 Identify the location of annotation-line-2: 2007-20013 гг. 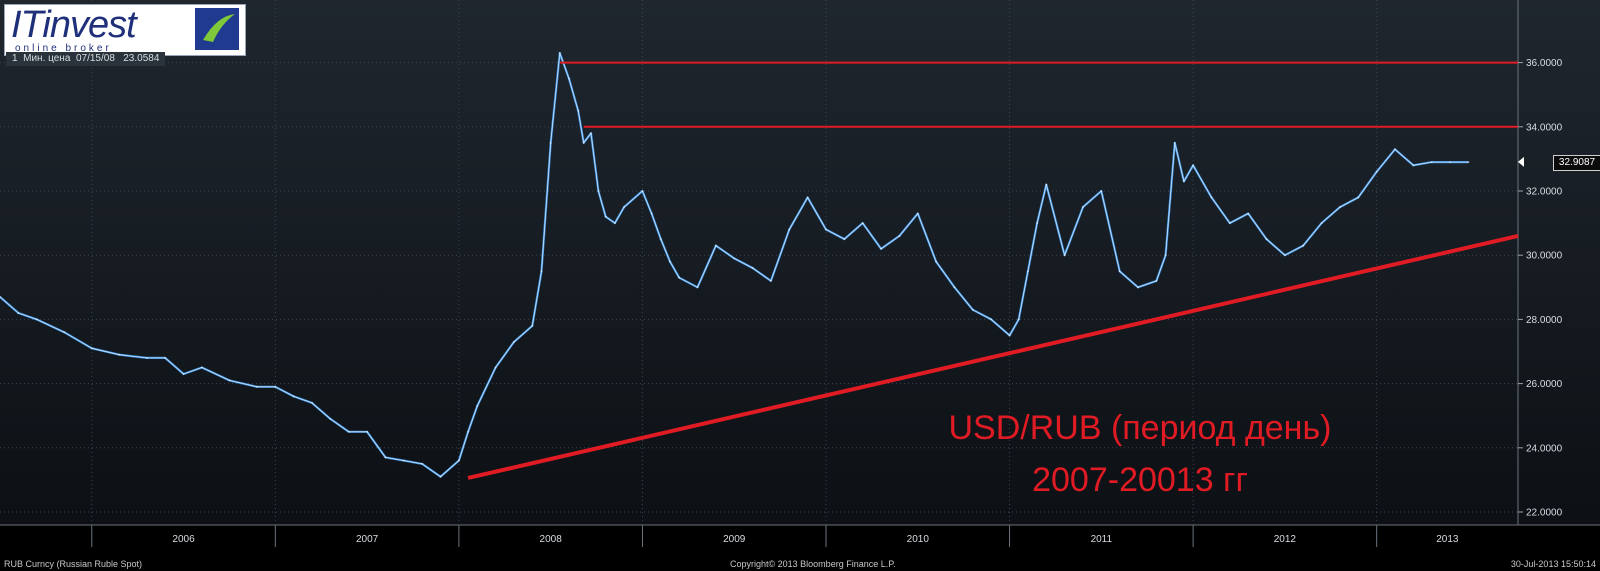
(1140, 480).